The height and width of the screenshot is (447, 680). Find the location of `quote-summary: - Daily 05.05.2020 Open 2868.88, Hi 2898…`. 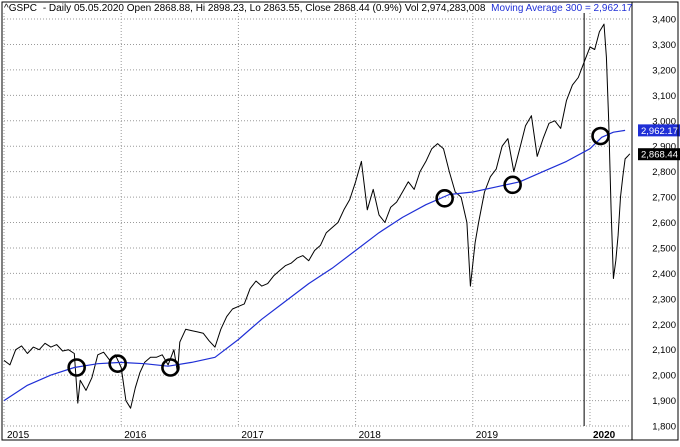

quote-summary: - Daily 05.05.2020 Open 2868.88, Hi 2898… is located at coordinates (264, 8).